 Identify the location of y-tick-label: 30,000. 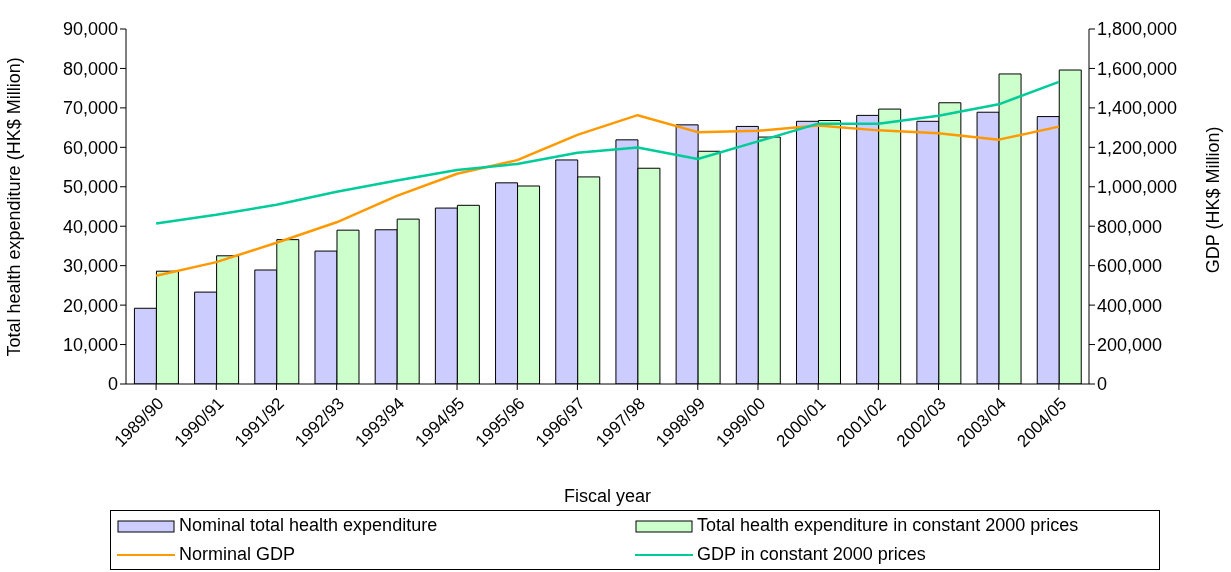
(90, 266).